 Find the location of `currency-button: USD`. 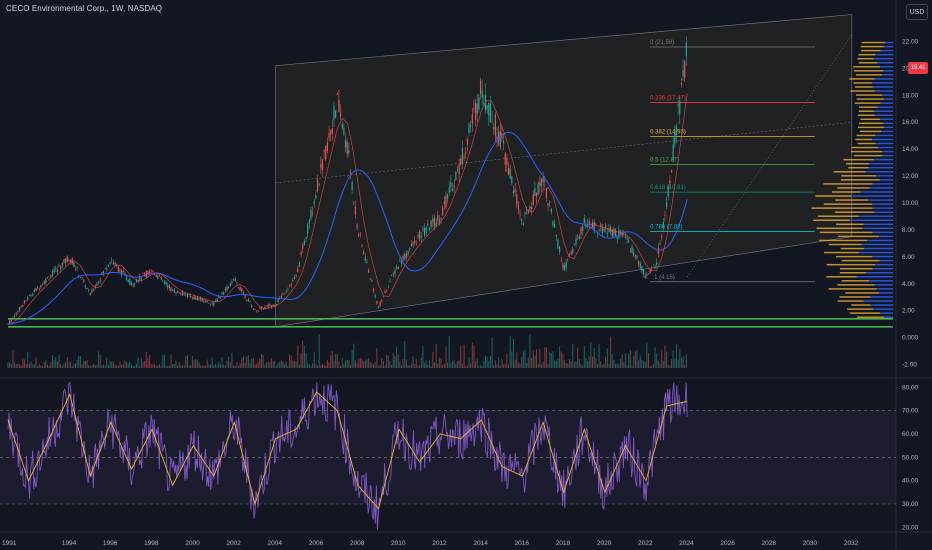

currency-button: USD is located at coordinates (917, 12).